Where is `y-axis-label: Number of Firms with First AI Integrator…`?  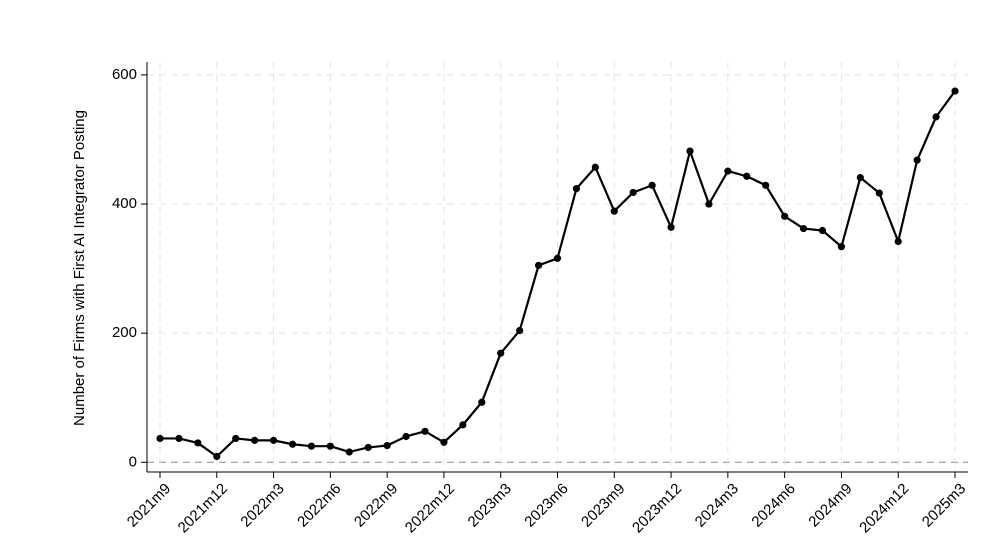 y-axis-label: Number of Firms with First AI Integrator… is located at coordinates (79, 268).